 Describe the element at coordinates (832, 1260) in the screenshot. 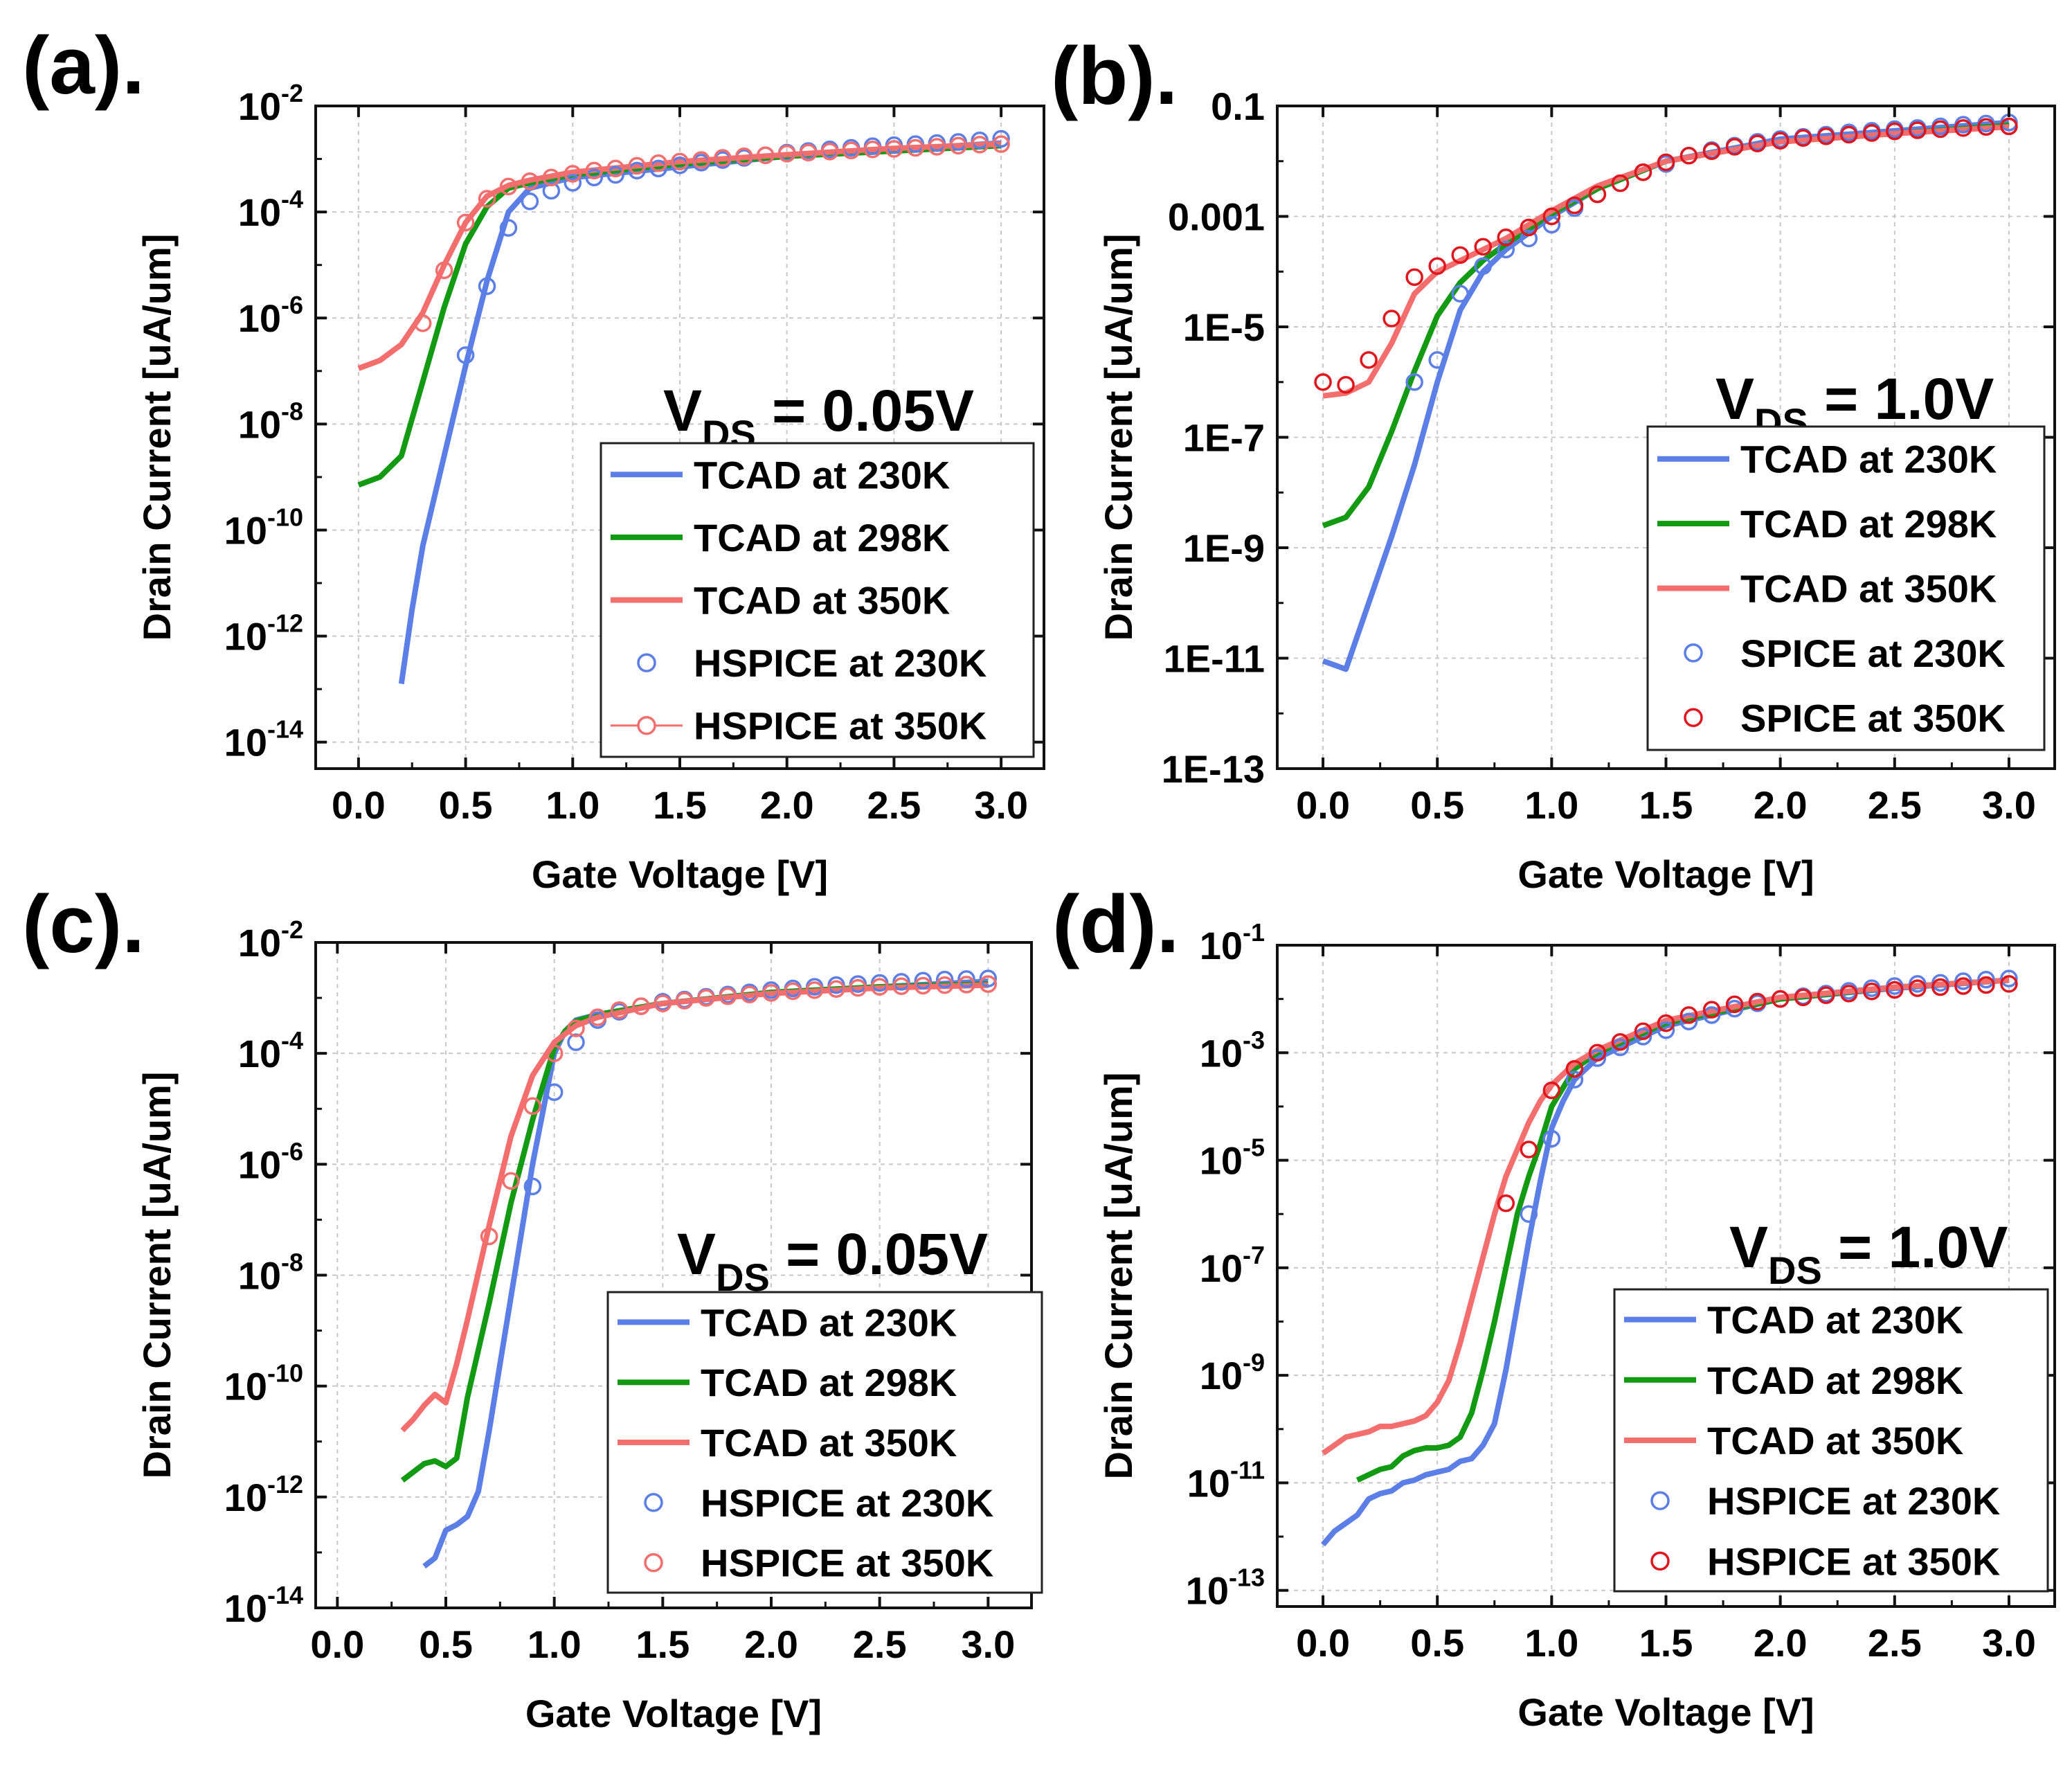

I see `vds-annotation: VDS = 0.05V` at that location.